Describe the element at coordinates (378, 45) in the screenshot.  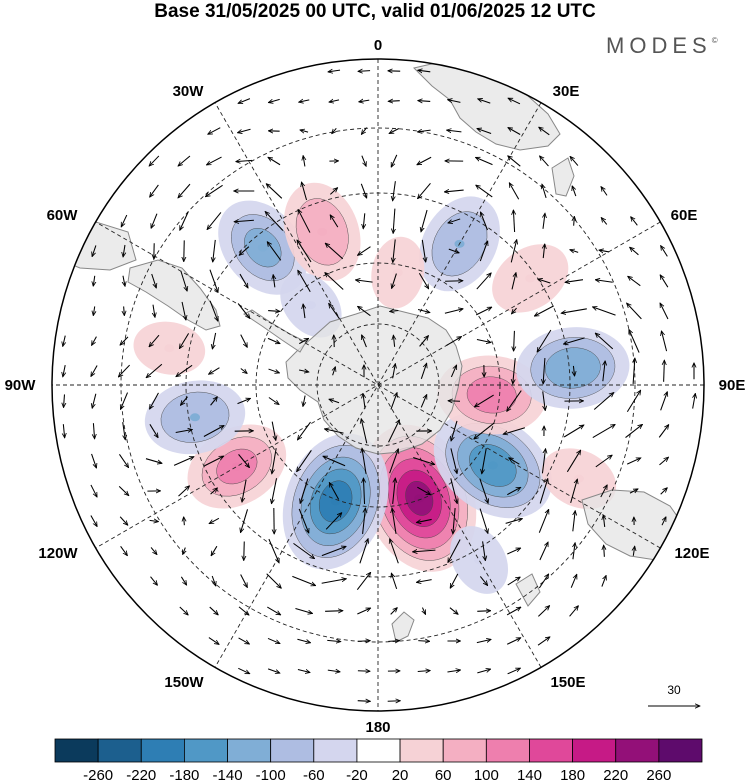
I see `lon-label-0: 0` at that location.